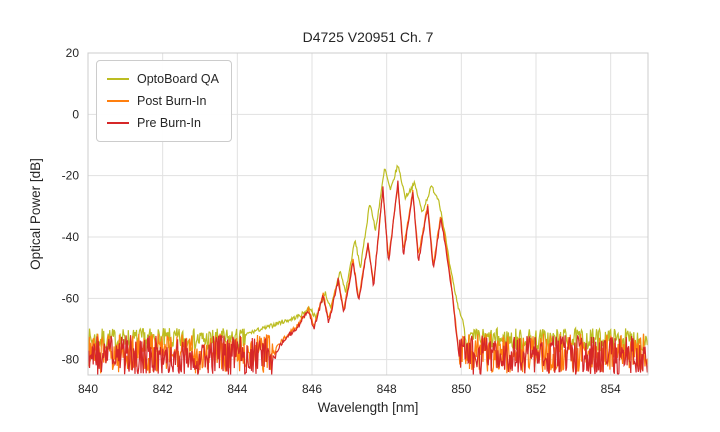 The image size is (720, 432). What do you see at coordinates (611, 389) in the screenshot?
I see `x-tick-label: 854` at bounding box center [611, 389].